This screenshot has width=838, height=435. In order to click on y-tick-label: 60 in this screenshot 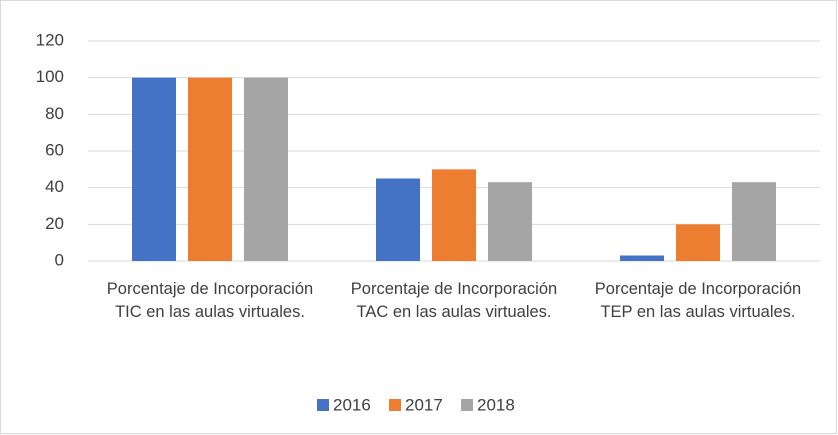, I will do `click(54, 149)`.